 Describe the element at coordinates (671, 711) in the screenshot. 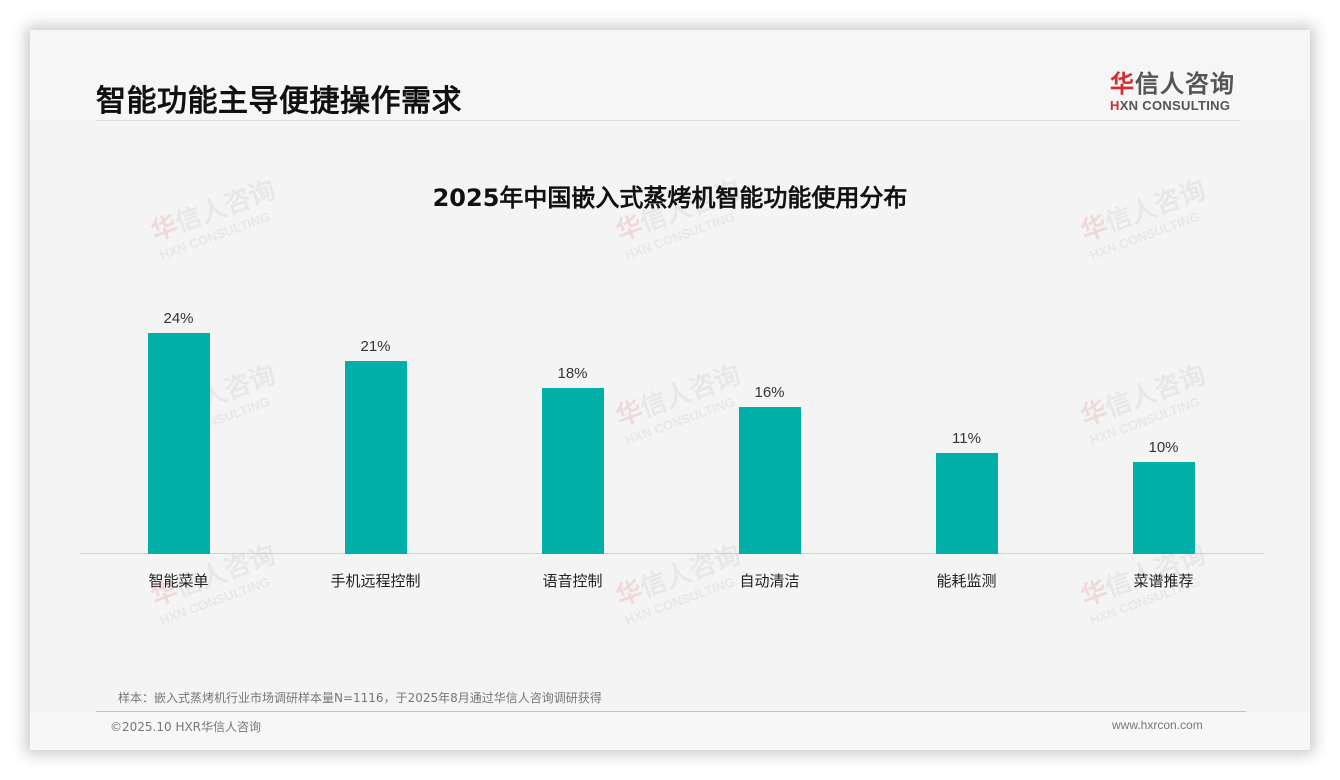

I see `footer-divider` at that location.